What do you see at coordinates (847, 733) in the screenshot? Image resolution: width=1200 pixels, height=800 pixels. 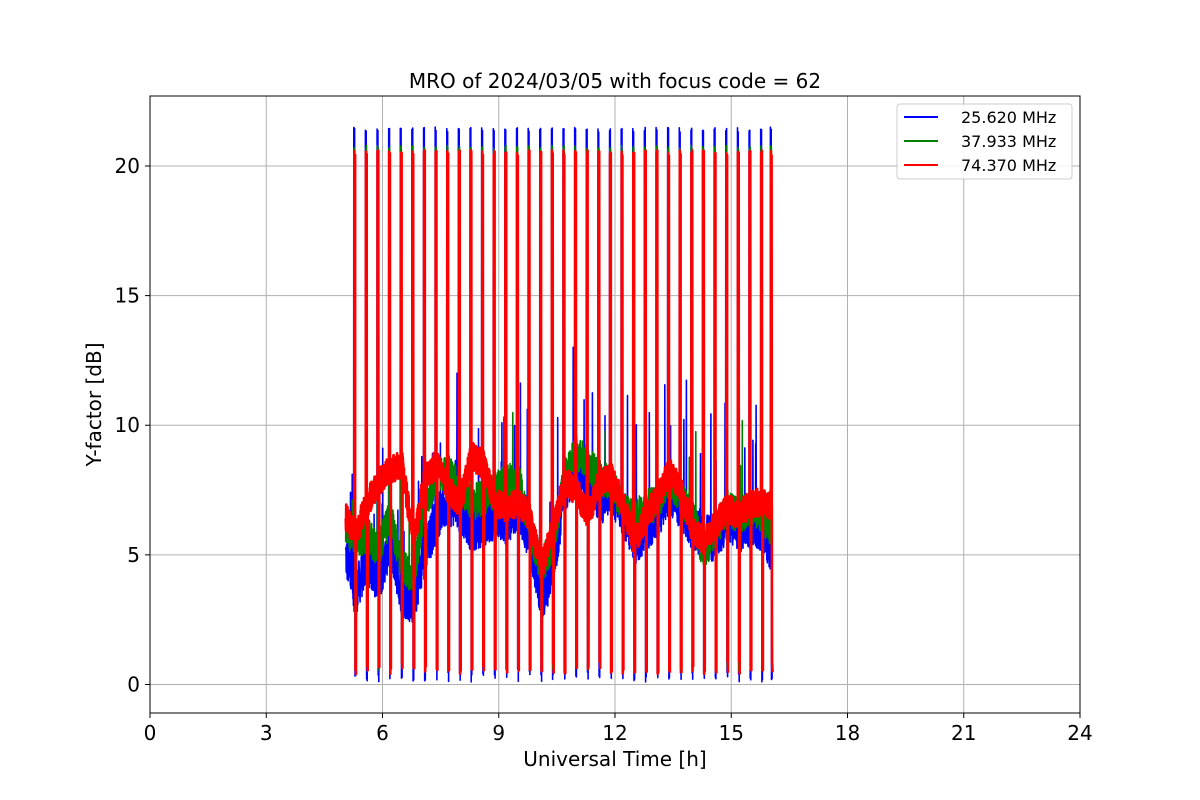 I see `x-tick-label-6: 18` at bounding box center [847, 733].